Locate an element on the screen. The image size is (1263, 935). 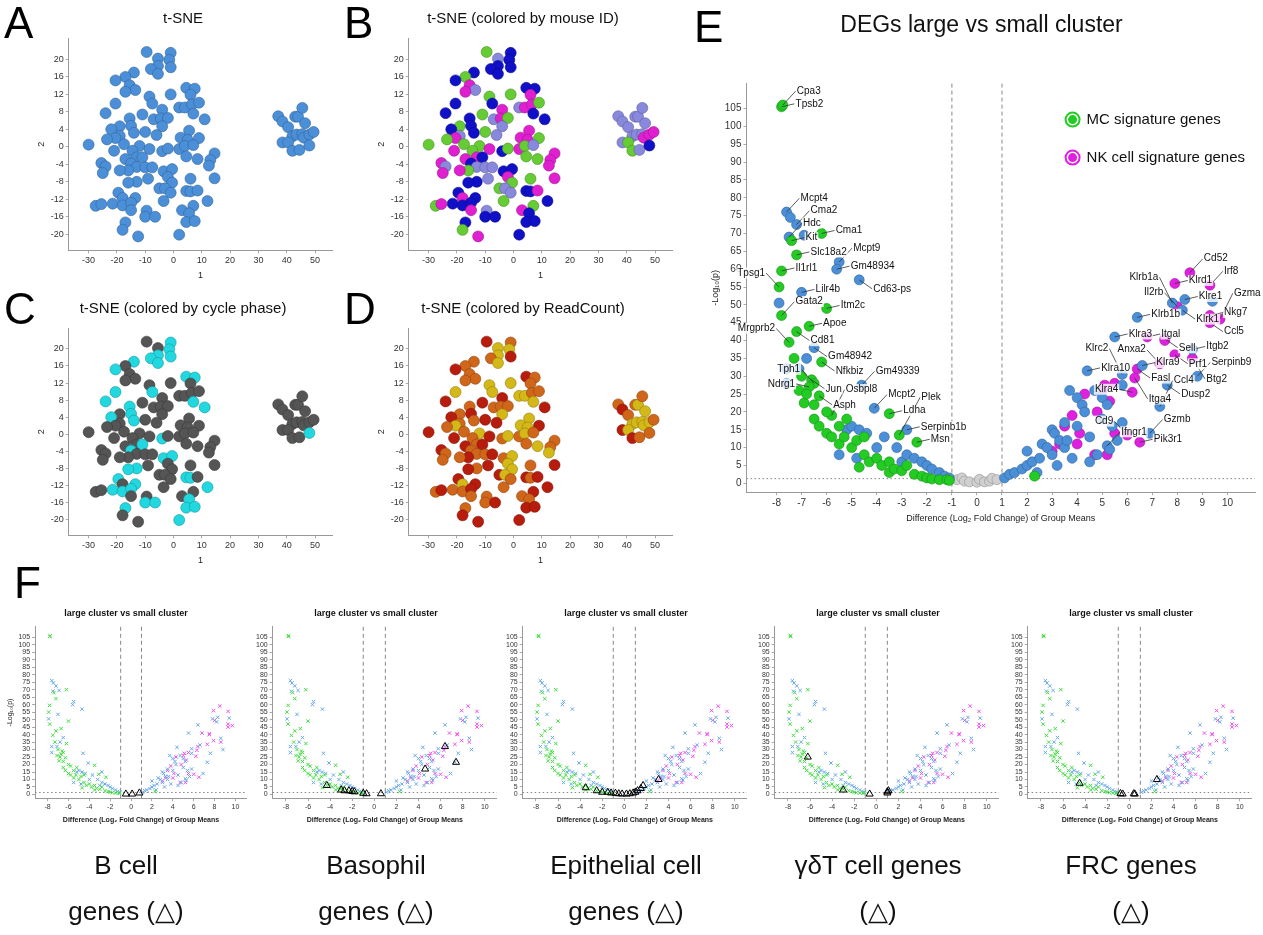
annotation: Klrd1 is located at coordinates (1200, 280).